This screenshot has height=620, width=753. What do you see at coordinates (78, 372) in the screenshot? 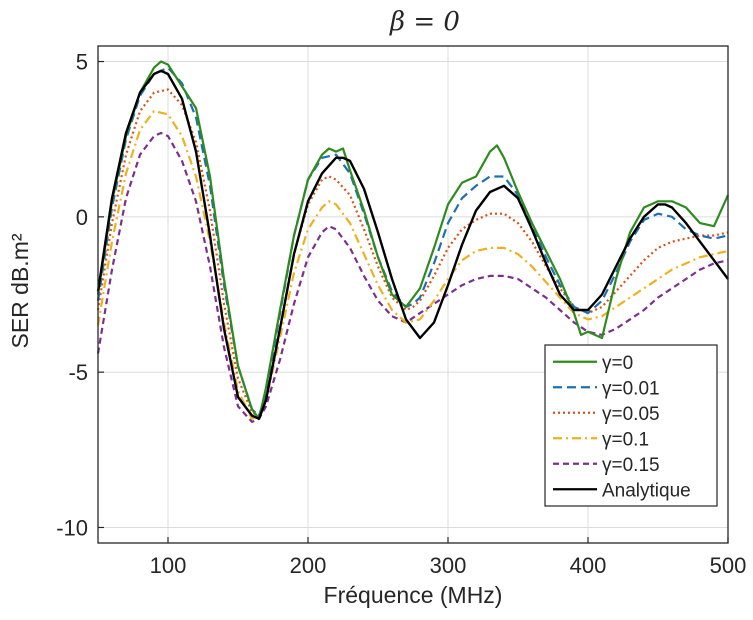
I see `y-tick-label: -5` at bounding box center [78, 372].